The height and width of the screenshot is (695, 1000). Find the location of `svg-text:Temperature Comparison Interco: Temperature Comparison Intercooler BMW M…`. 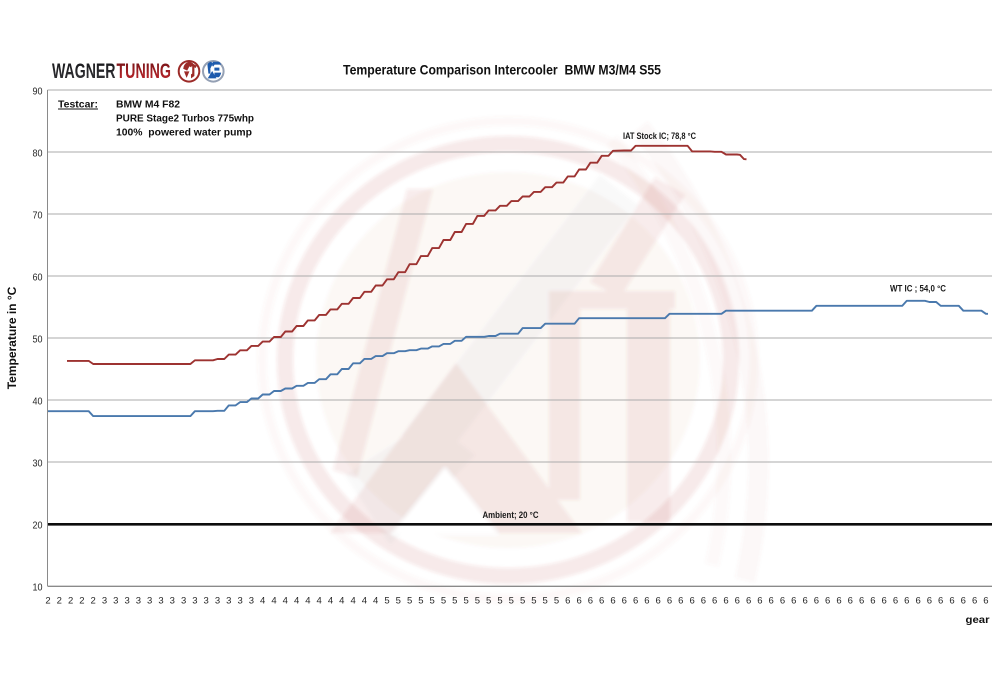

svg-text:Temperature Comparison Interco: Temperature Comparison Intercooler BMW M… is located at coordinates (502, 70).